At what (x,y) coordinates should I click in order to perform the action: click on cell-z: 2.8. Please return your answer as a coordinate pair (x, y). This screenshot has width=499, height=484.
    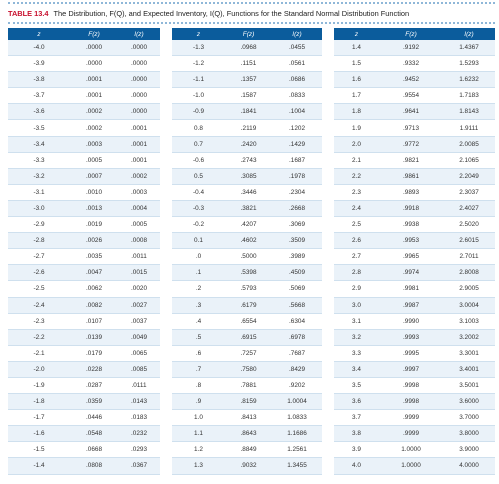
    Looking at the image, I should click on (356, 273).